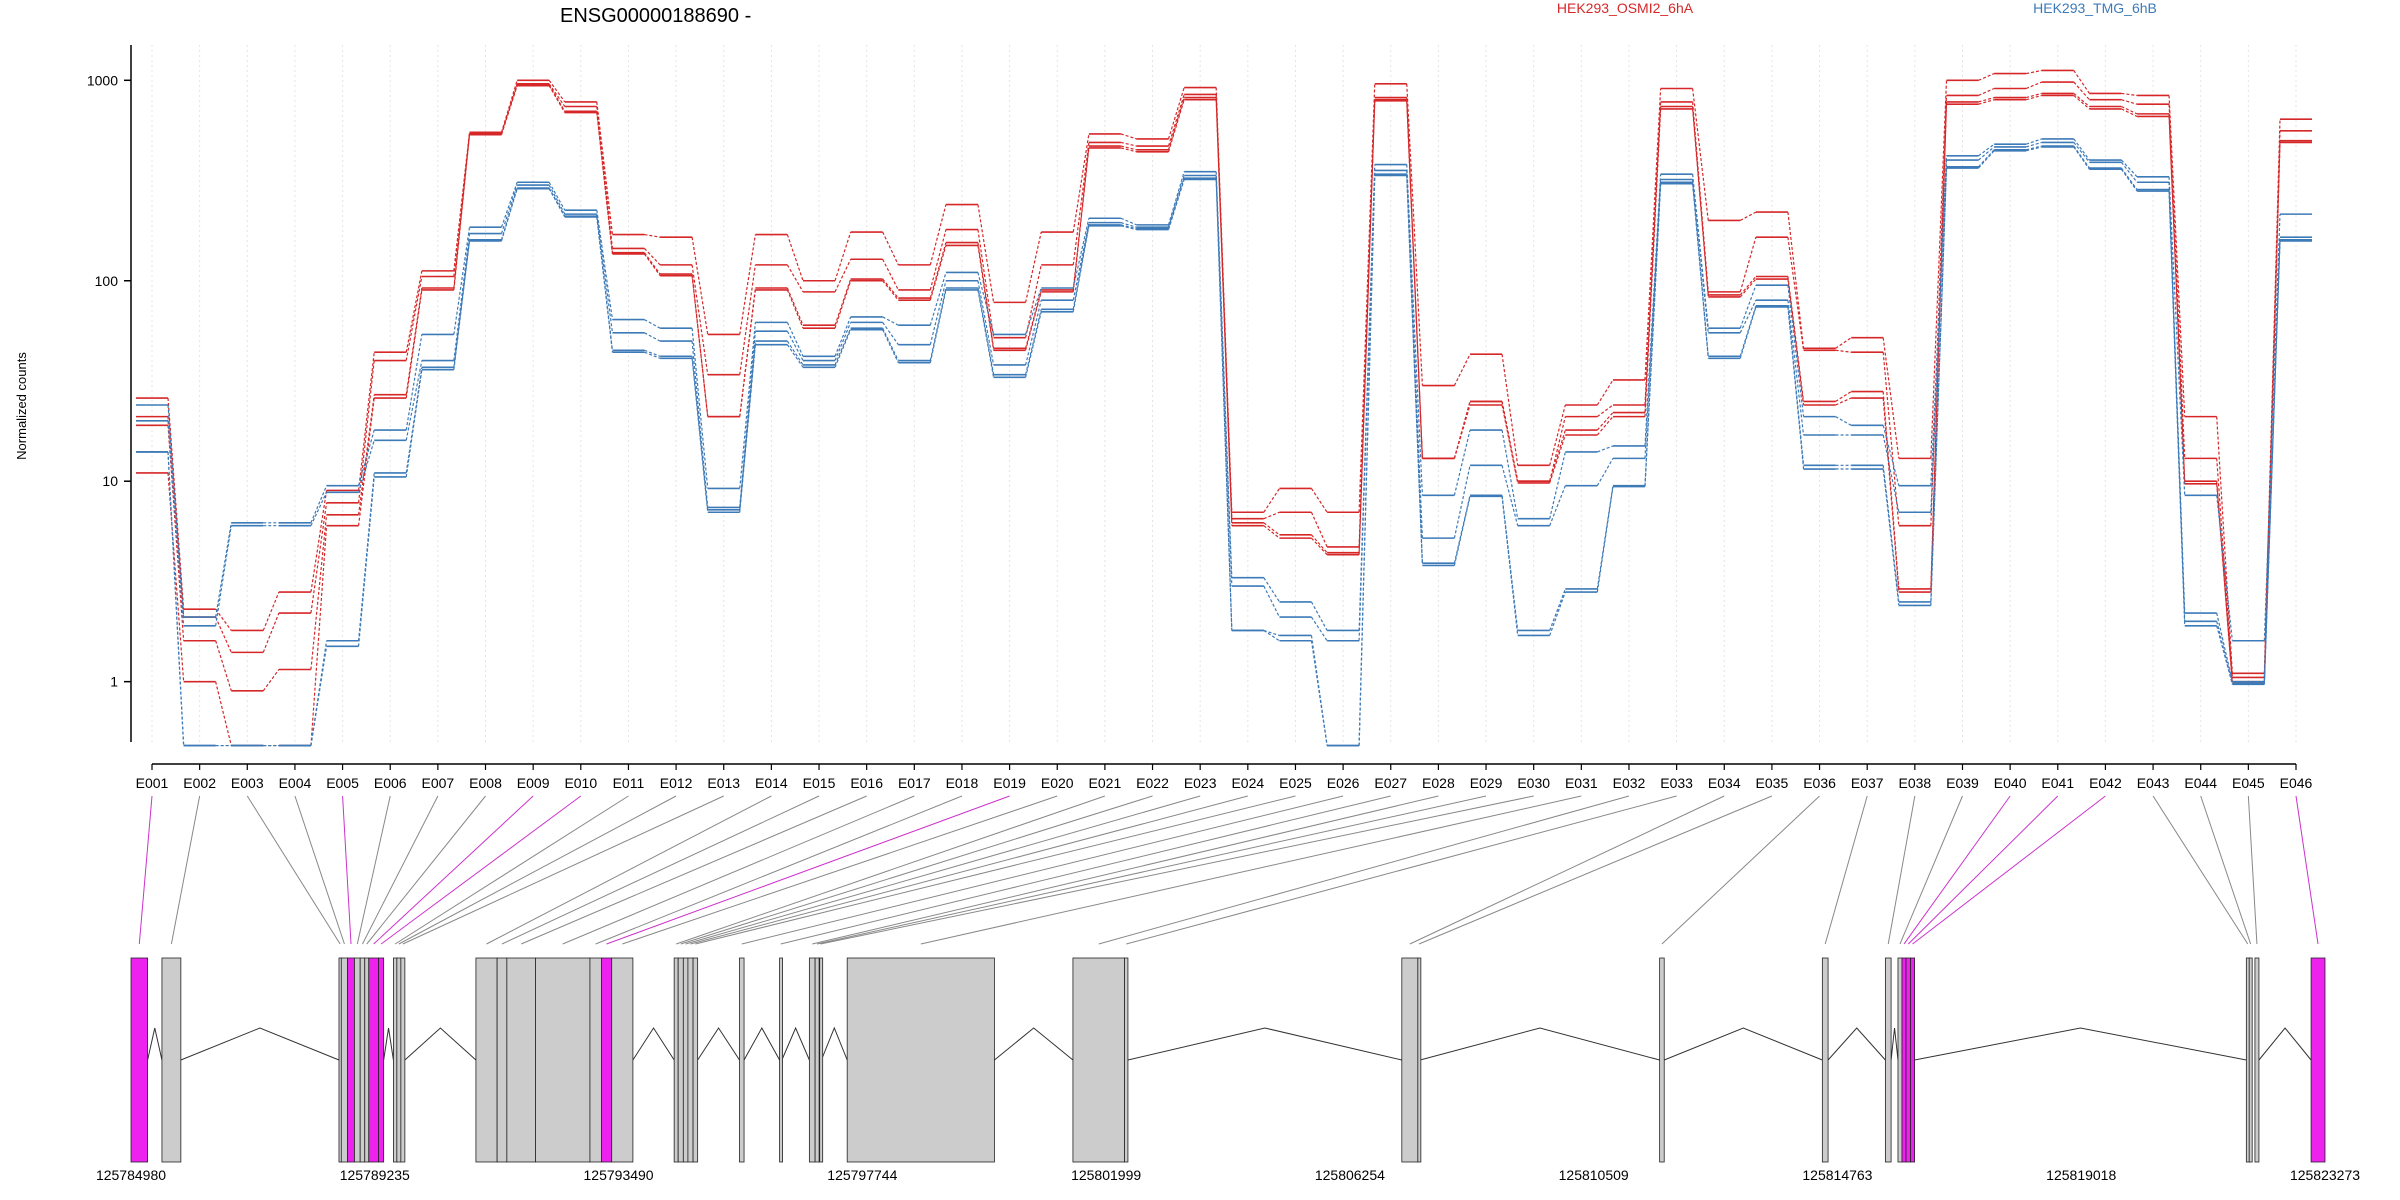 The image size is (2400, 1200). What do you see at coordinates (114, 682) in the screenshot?
I see `y-tick-label: 1` at bounding box center [114, 682].